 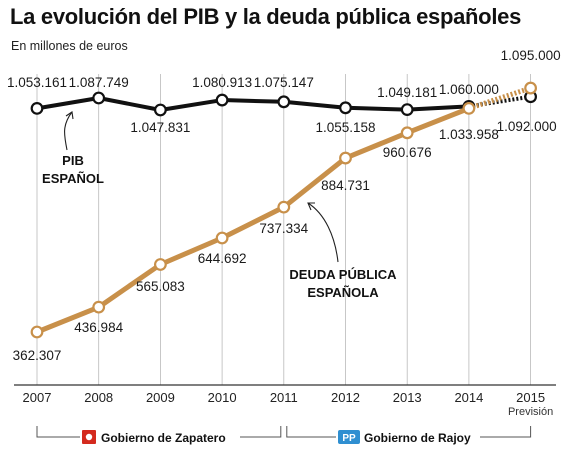 What do you see at coordinates (73, 178) in the screenshot?
I see `series-label-pib-line2: ESPAÑOL` at bounding box center [73, 178].